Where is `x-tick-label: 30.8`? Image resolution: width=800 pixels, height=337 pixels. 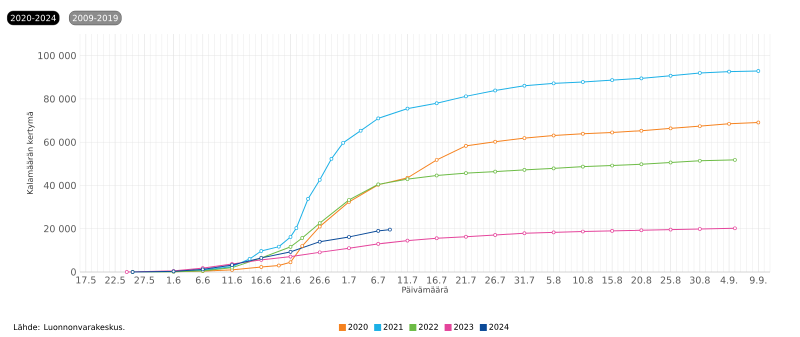
x-tick-label: 30.8 is located at coordinates (700, 280).